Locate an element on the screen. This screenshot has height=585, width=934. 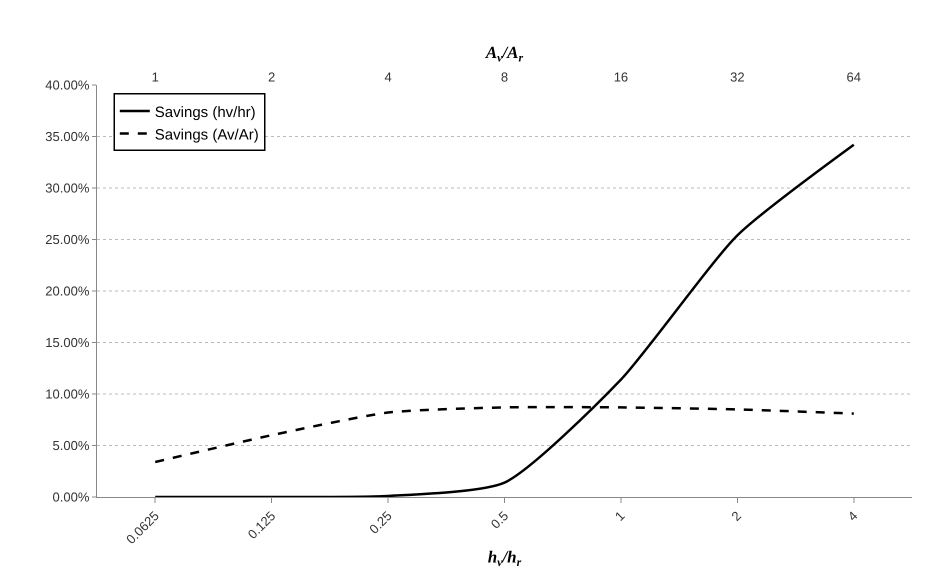
y-tick-label: 35.00% is located at coordinates (67, 136).